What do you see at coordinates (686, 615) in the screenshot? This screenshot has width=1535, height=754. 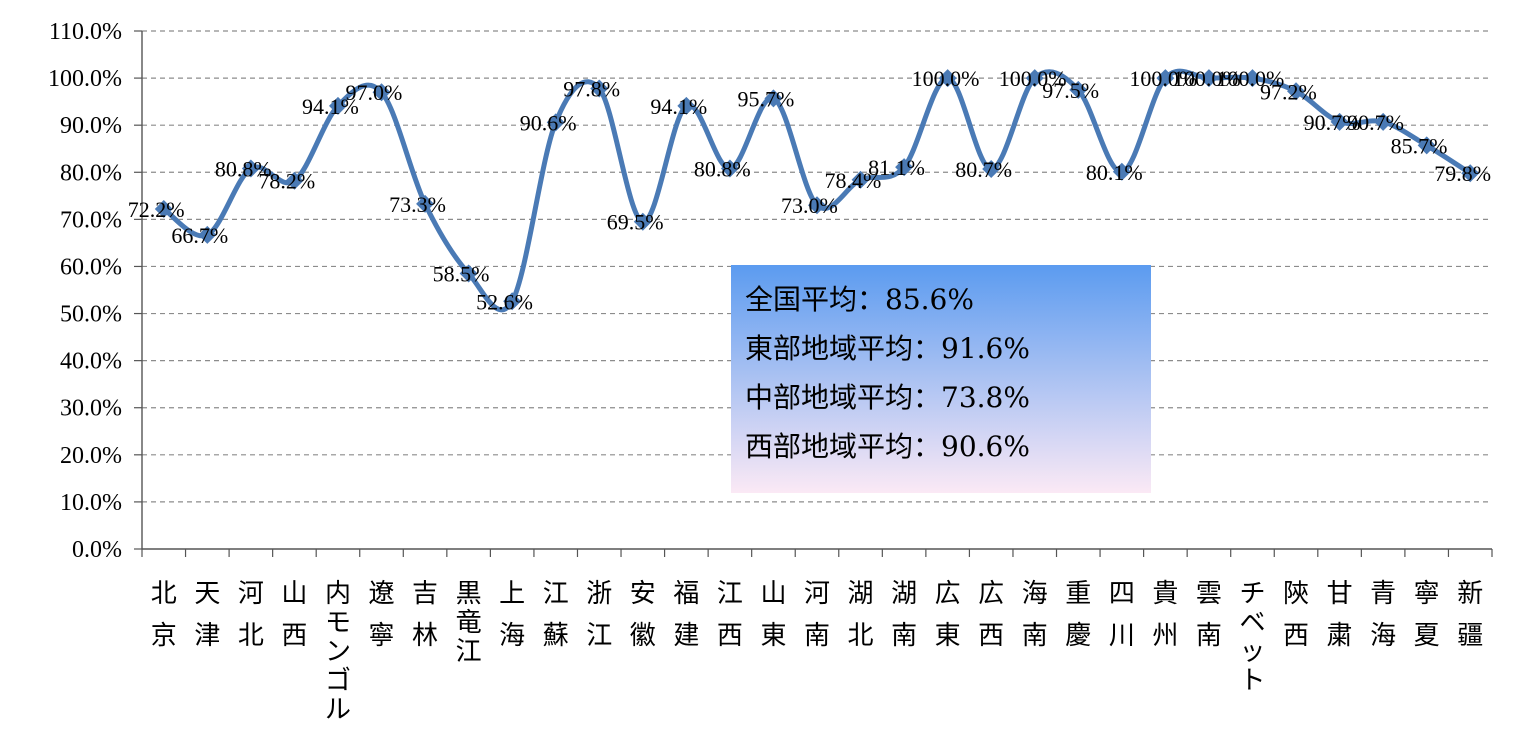 I see `x-category-label: 福建` at bounding box center [686, 615].